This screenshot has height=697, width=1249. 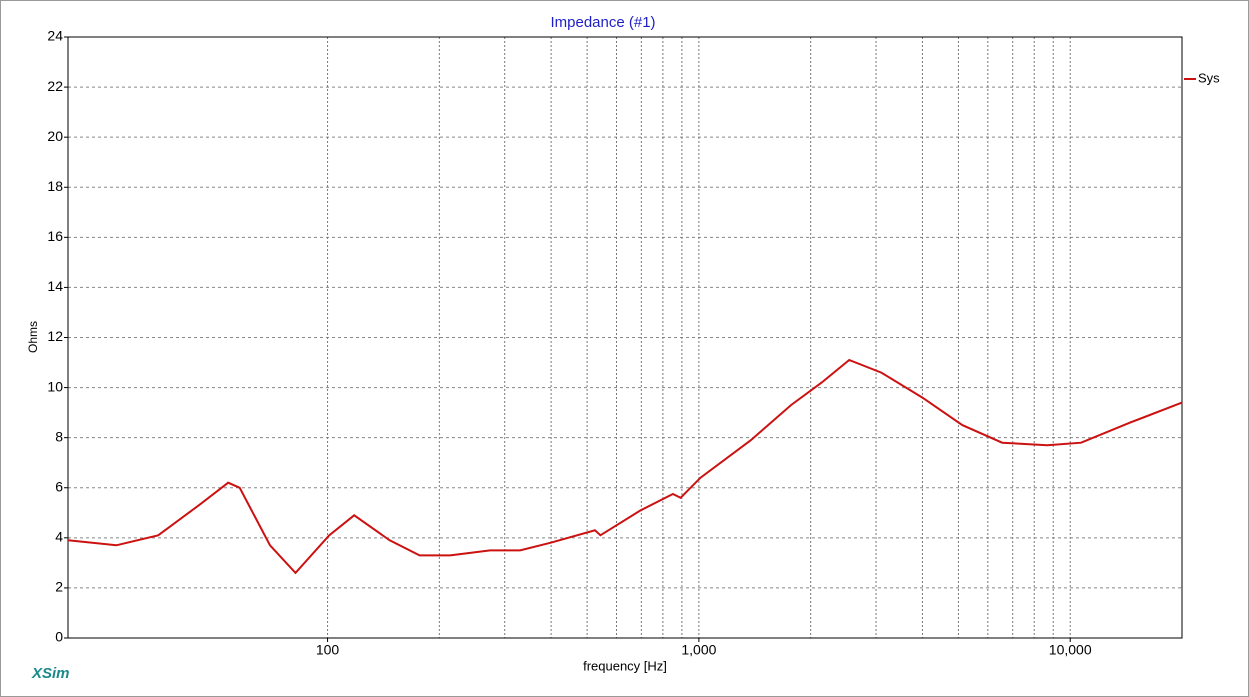 What do you see at coordinates (1070, 650) in the screenshot?
I see `x-tick-label: 10,000` at bounding box center [1070, 650].